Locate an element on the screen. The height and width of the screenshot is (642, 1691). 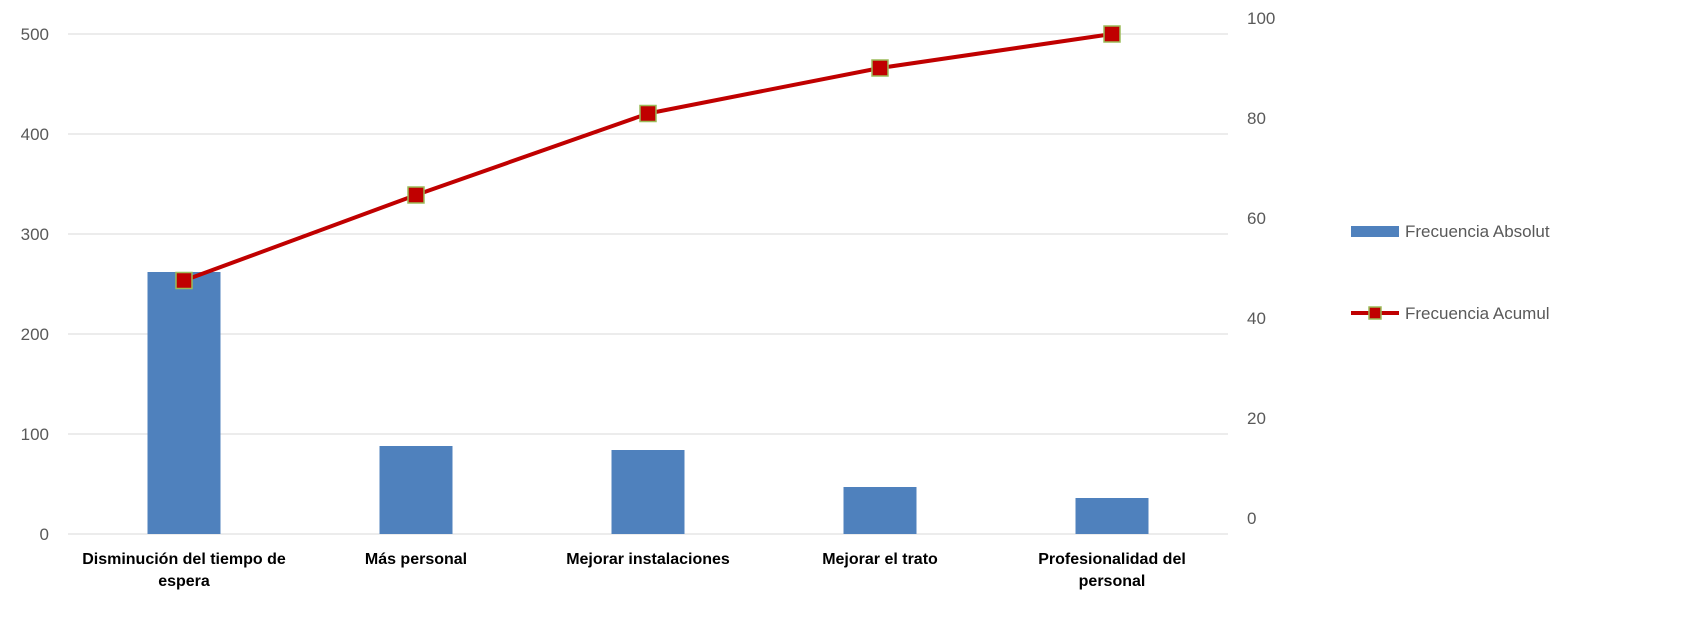
right-tick-label: 80 is located at coordinates (1256, 118).